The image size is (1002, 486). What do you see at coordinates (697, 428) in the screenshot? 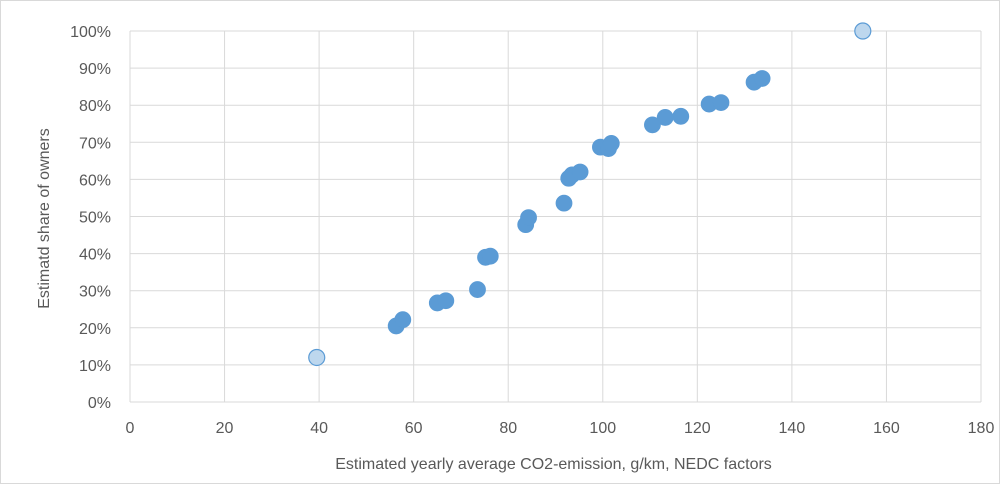
I see `x-tick-label: 120` at bounding box center [697, 428].